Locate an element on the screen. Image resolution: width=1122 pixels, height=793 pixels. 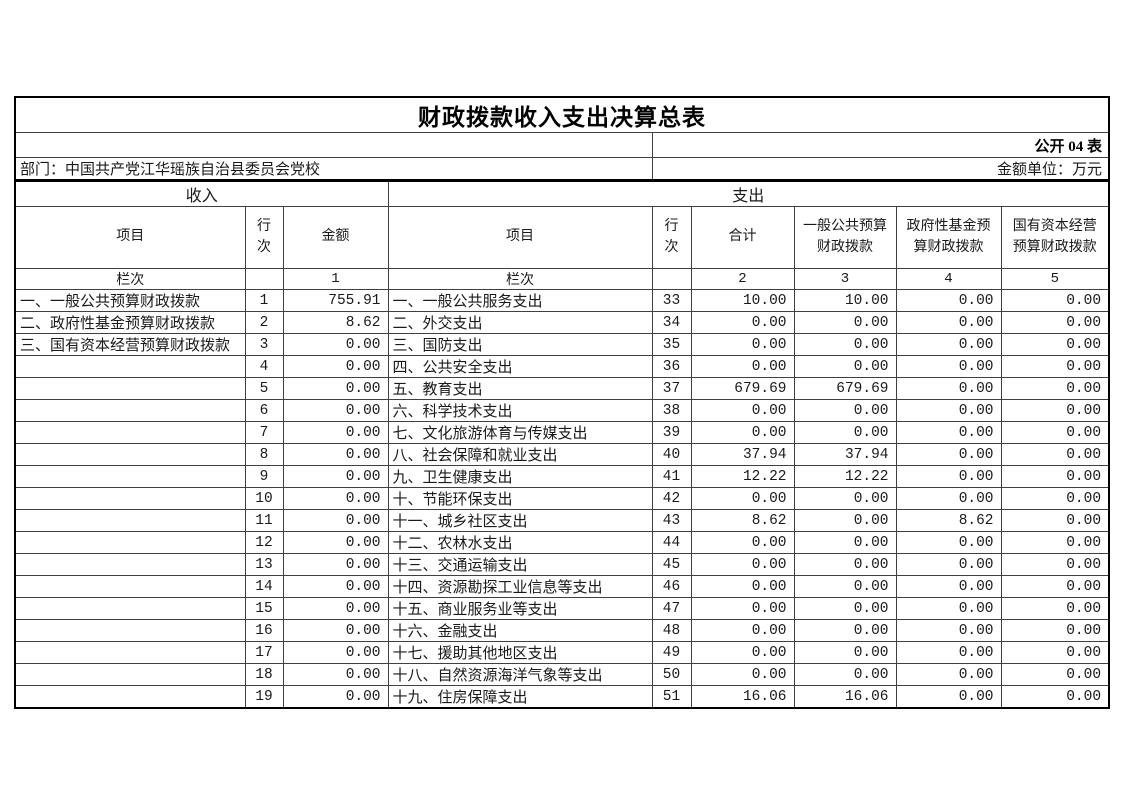
income-line-no-cell: 8 is located at coordinates (264, 454).